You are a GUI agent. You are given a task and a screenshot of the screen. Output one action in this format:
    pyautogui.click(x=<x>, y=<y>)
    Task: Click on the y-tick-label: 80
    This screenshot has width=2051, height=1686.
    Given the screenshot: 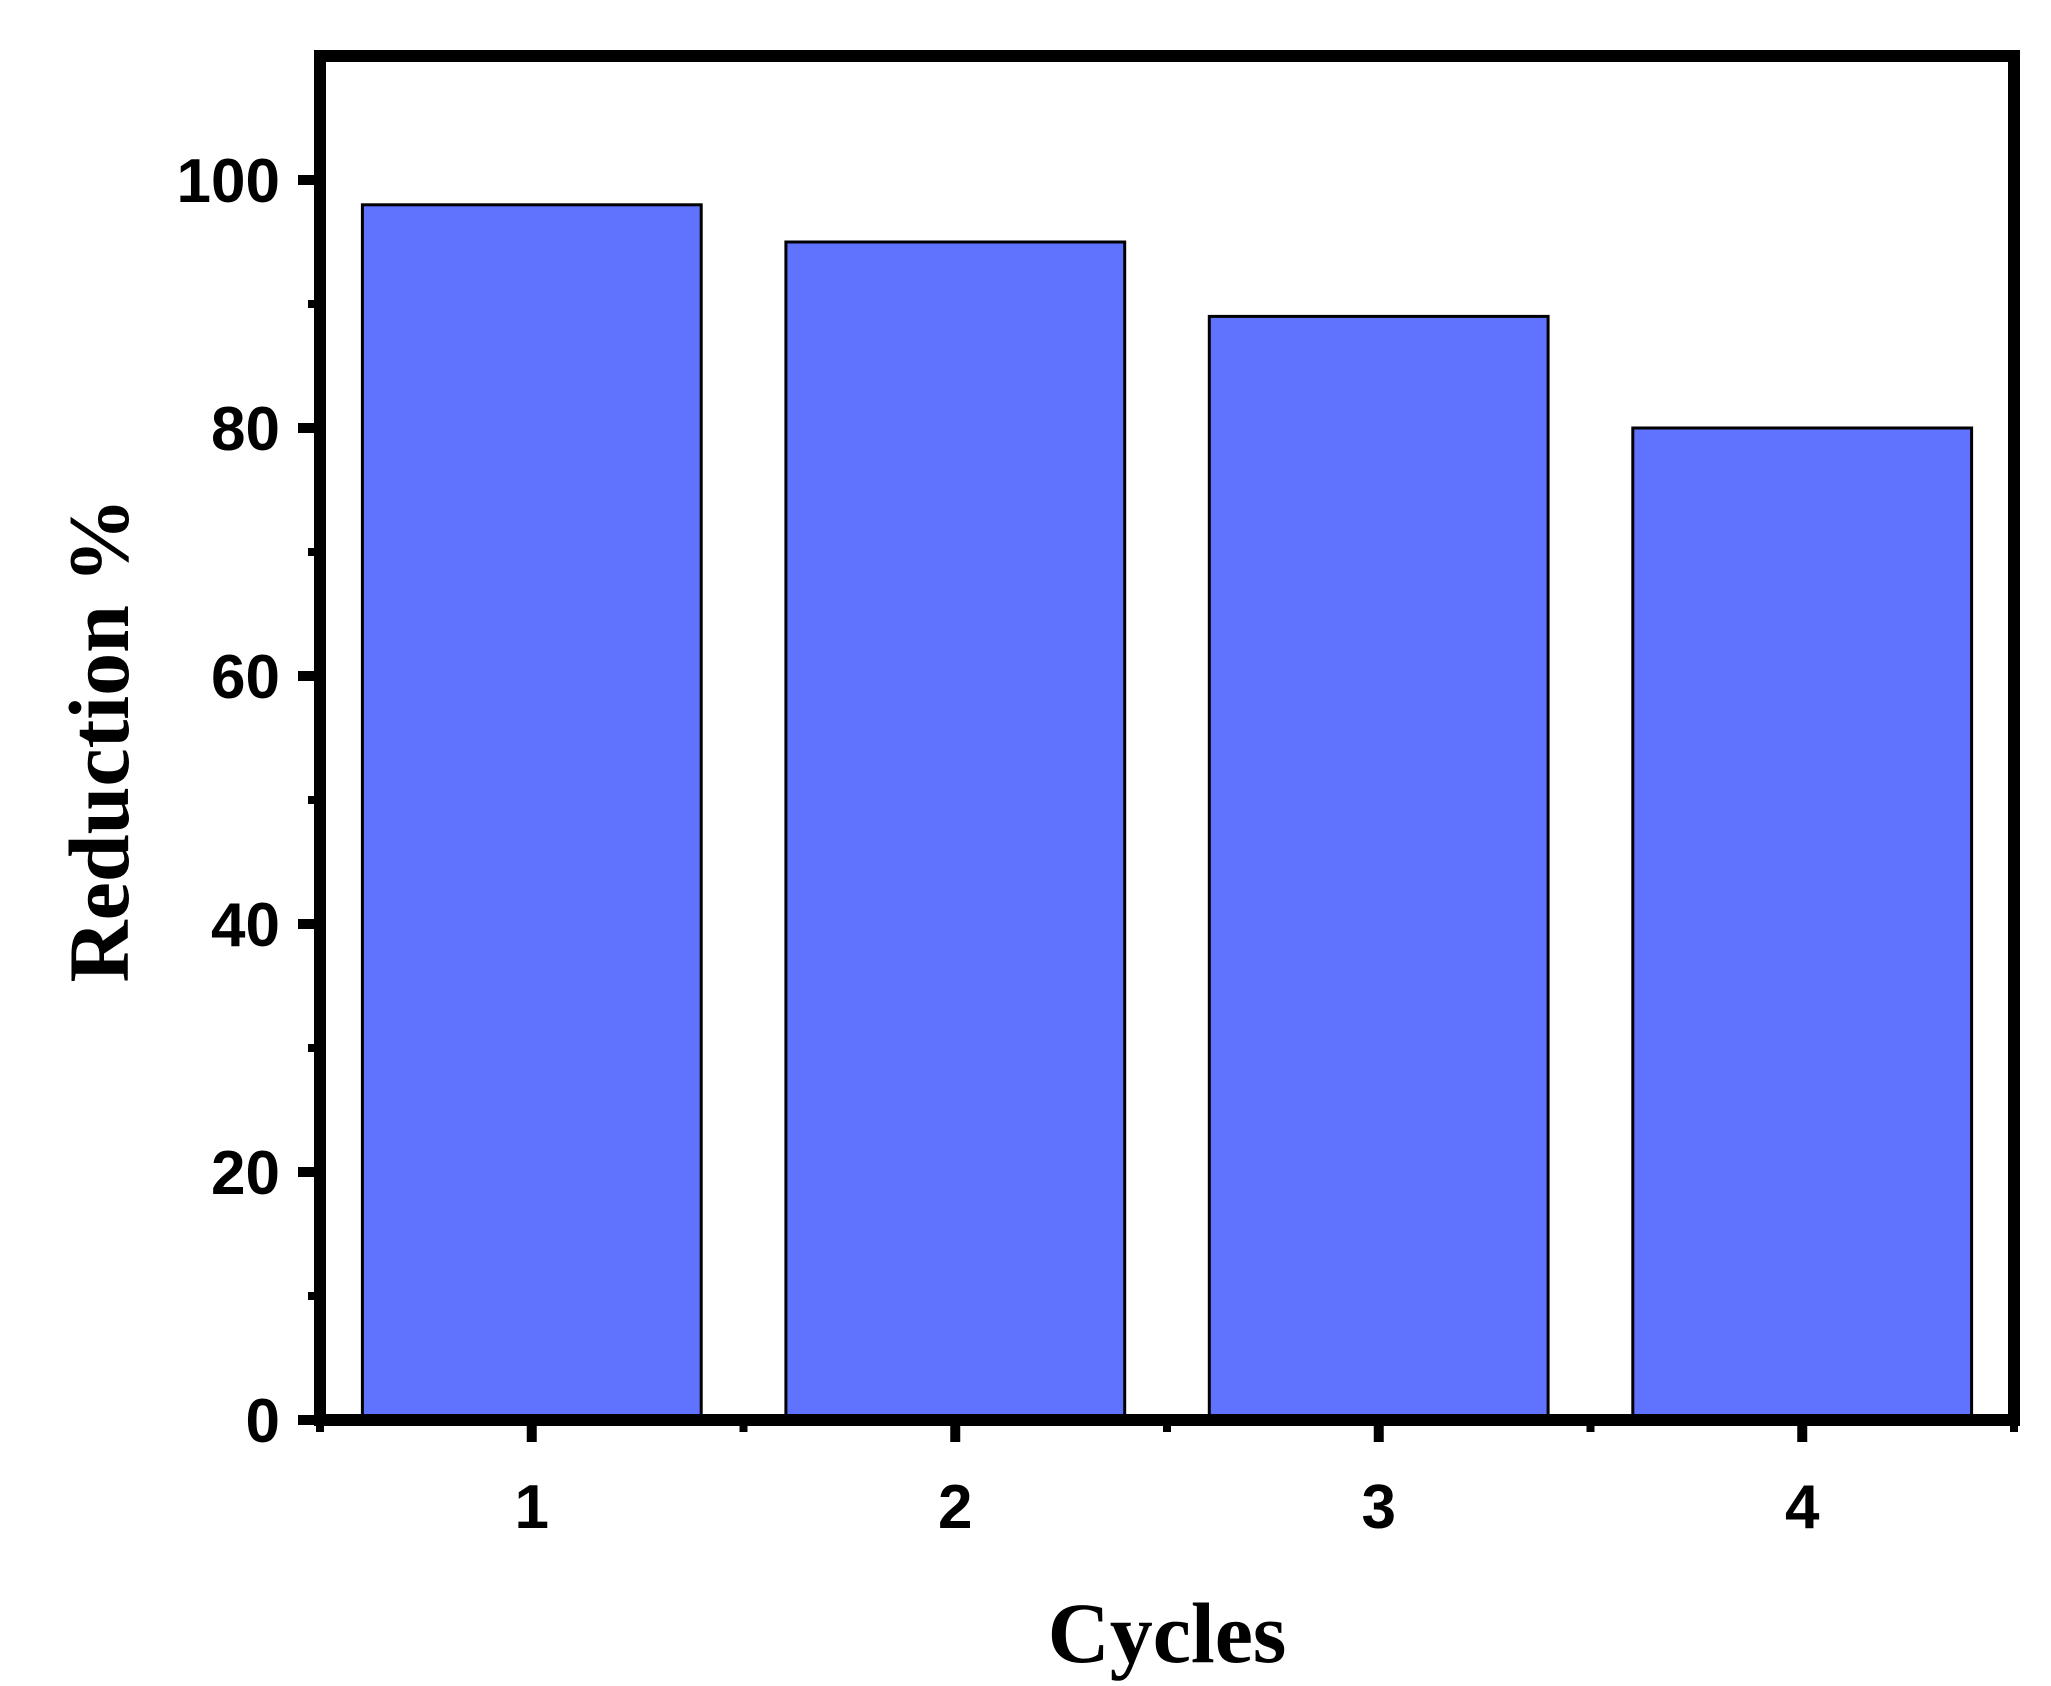 What is the action you would take?
    pyautogui.click(x=245, y=429)
    